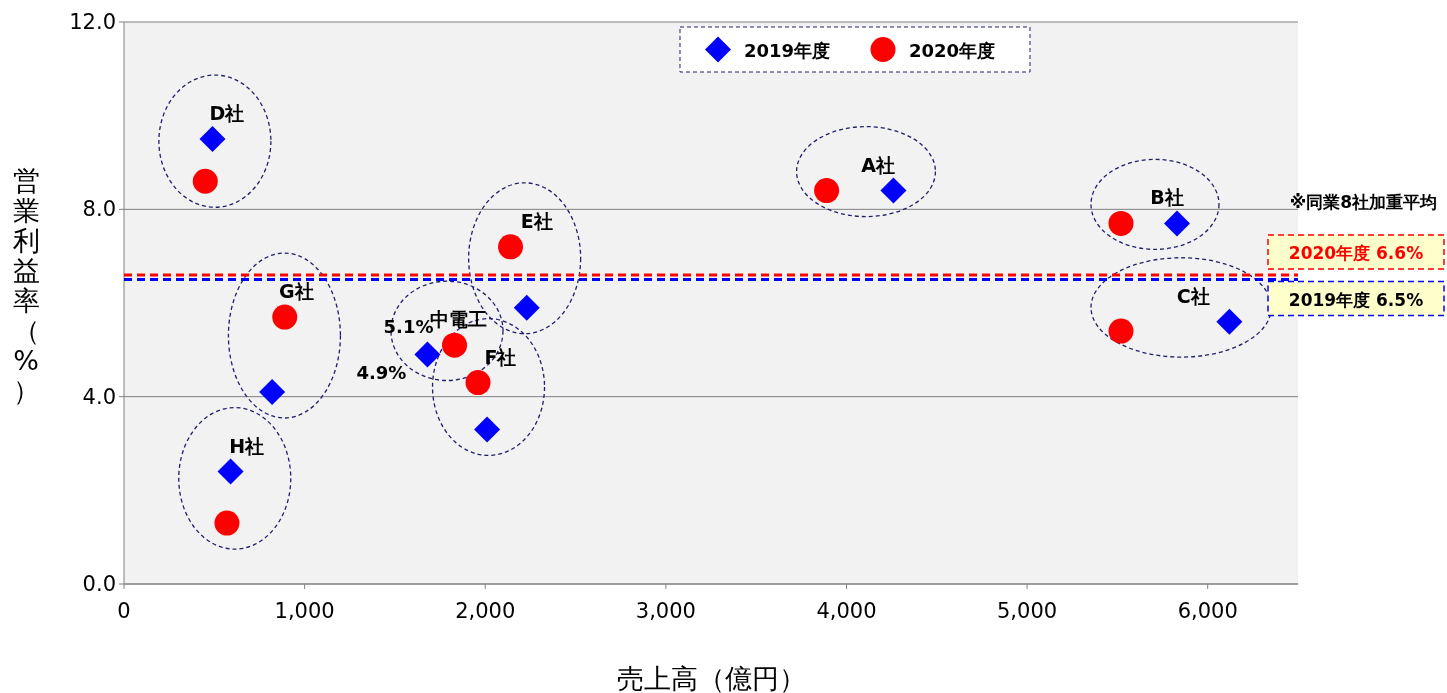  I want to click on annotation: ※同業8社加重平均, so click(1363, 202).